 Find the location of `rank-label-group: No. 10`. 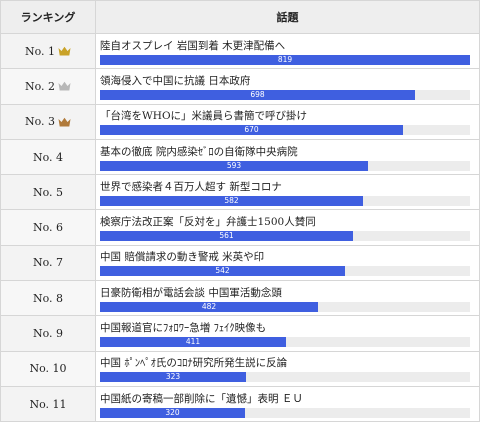

rank-label-group: No. 10 is located at coordinates (47, 368).